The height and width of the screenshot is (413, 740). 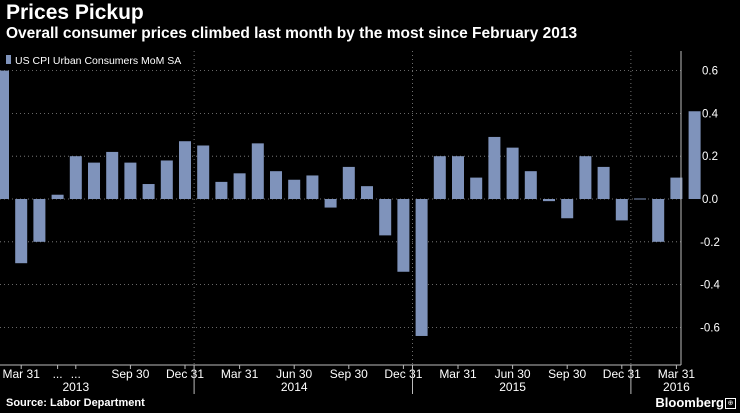 I want to click on y-tick-label: 0.6, so click(x=710, y=72).